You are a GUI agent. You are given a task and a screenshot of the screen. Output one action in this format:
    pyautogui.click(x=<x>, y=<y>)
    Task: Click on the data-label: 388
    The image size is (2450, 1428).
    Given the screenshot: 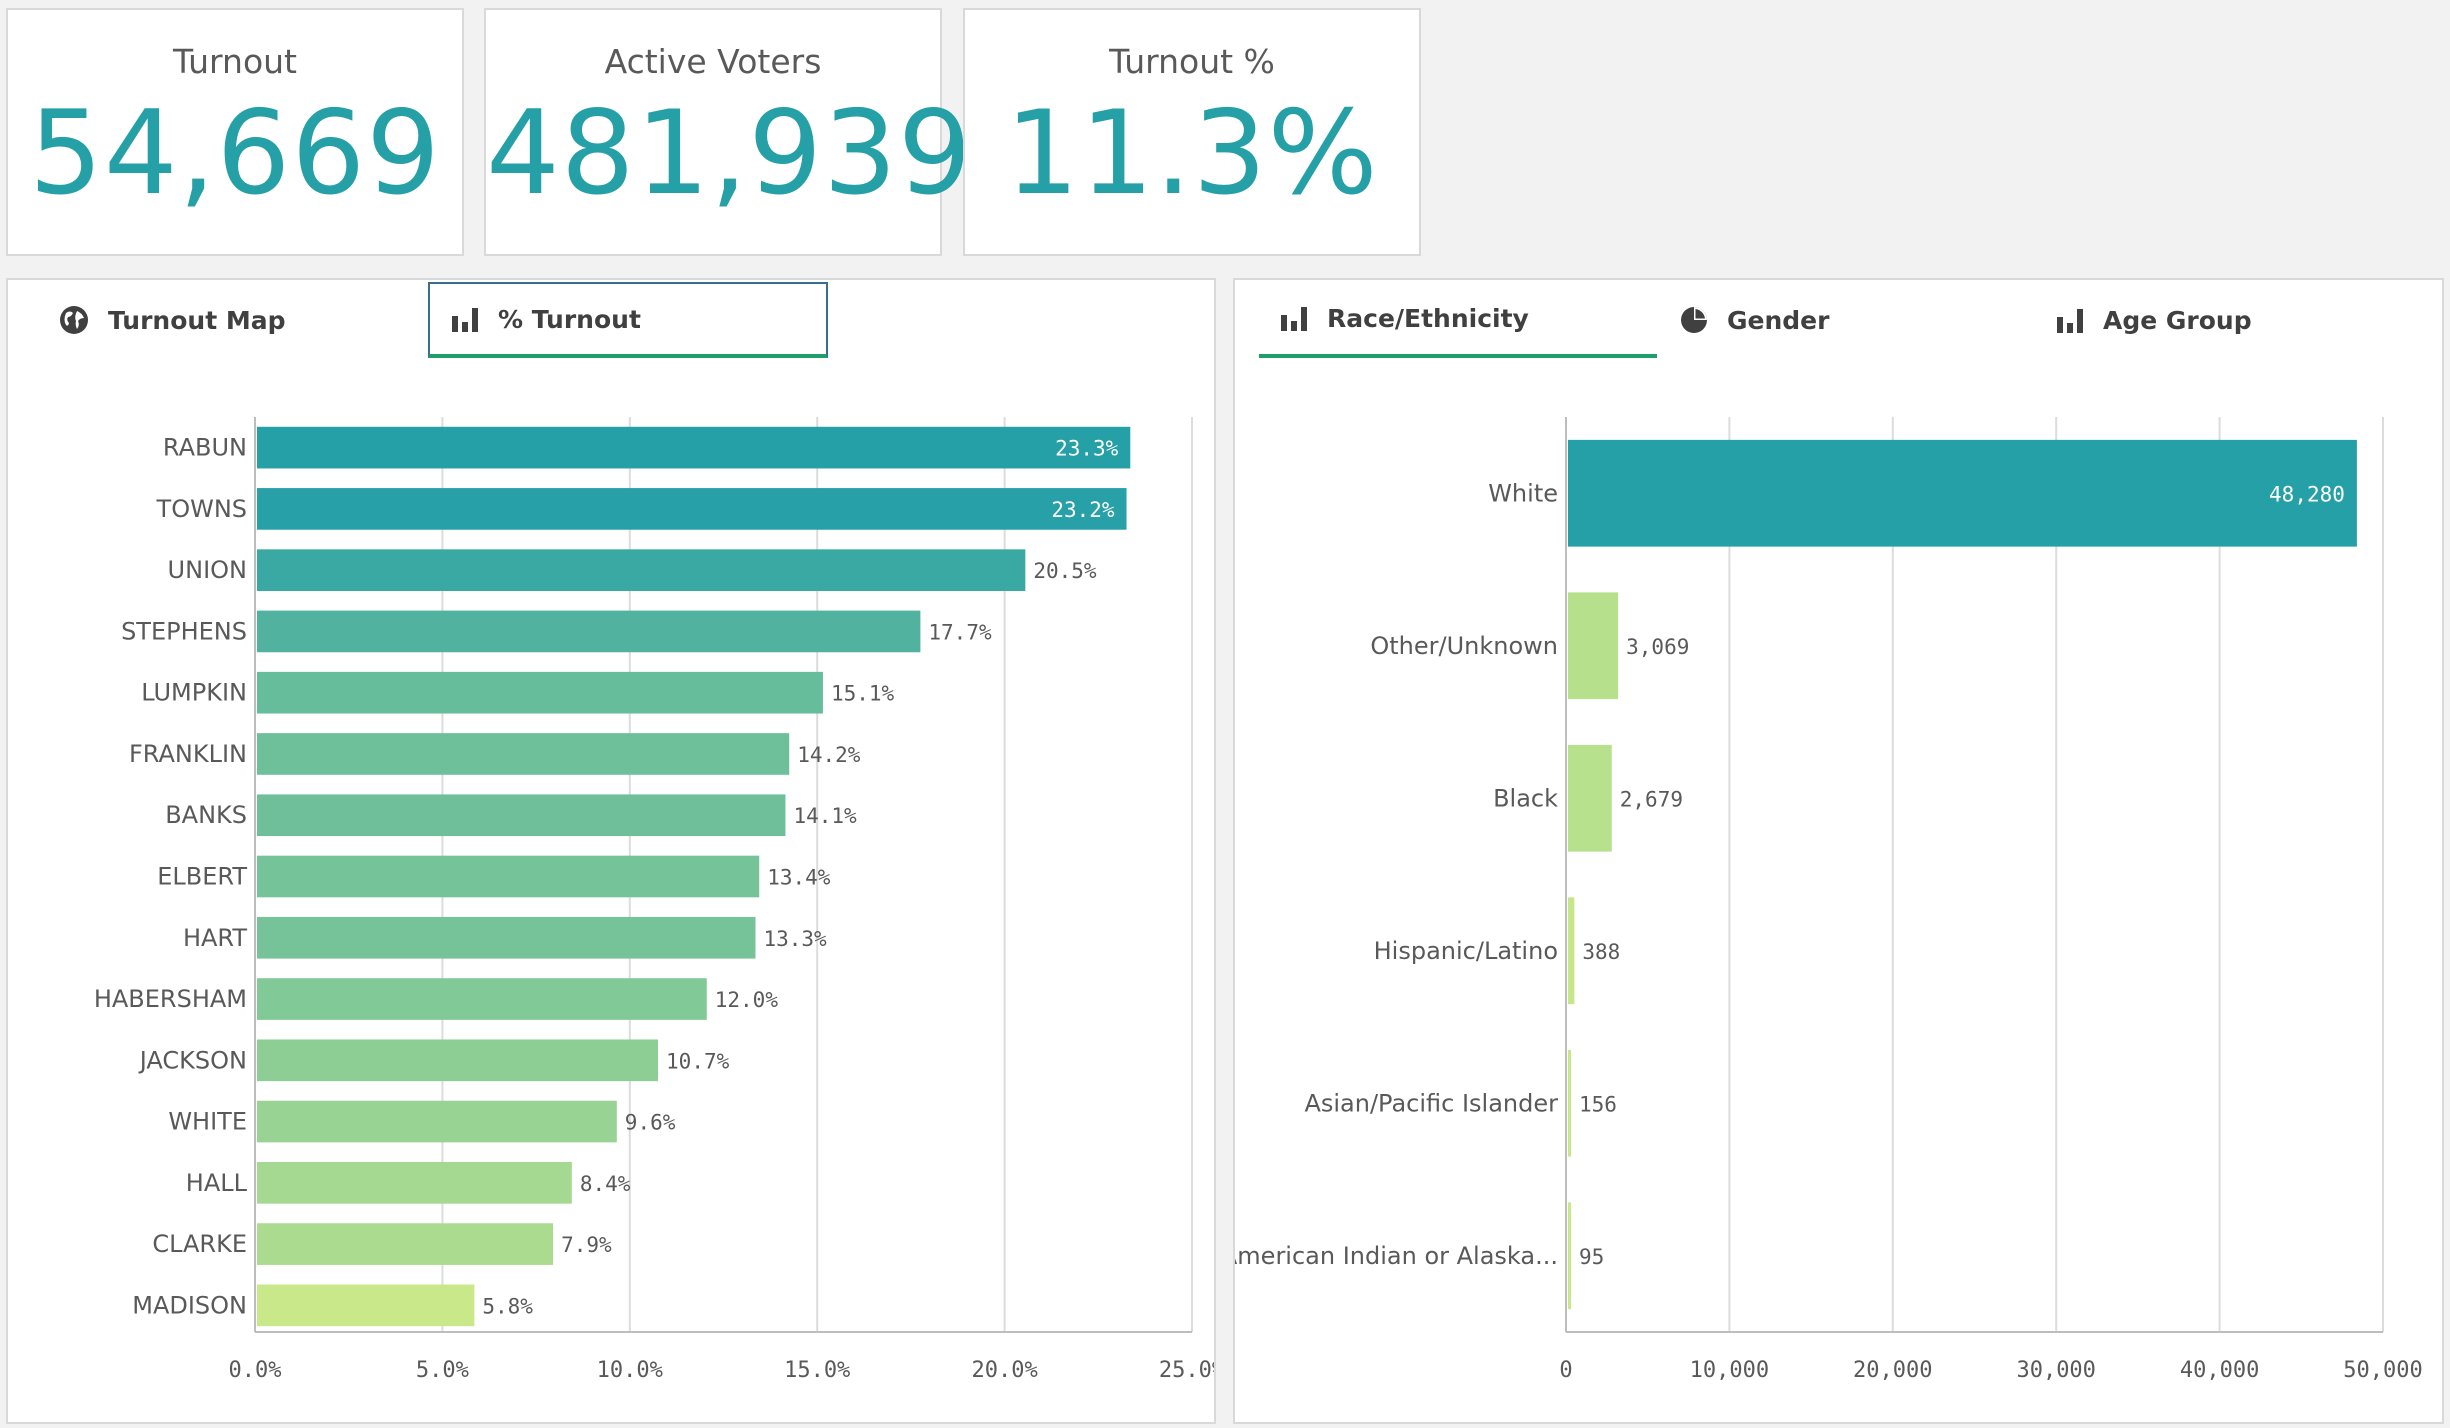 What is the action you would take?
    pyautogui.click(x=1601, y=952)
    